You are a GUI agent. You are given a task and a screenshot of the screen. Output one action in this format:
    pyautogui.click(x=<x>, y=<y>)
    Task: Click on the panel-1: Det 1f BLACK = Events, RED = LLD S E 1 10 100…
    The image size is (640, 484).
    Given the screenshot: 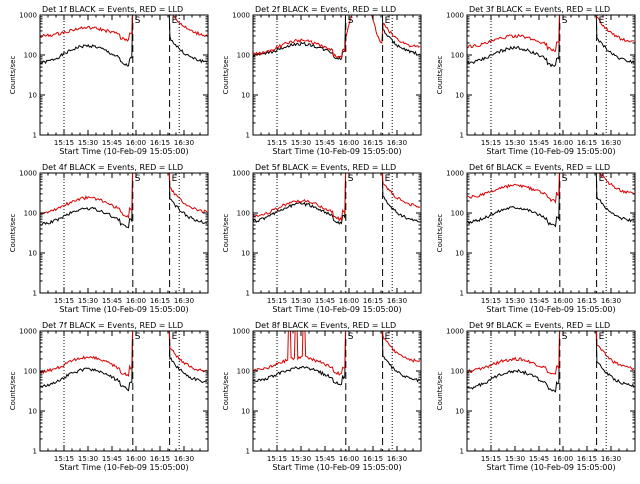 What is the action you would take?
    pyautogui.click(x=109, y=80)
    